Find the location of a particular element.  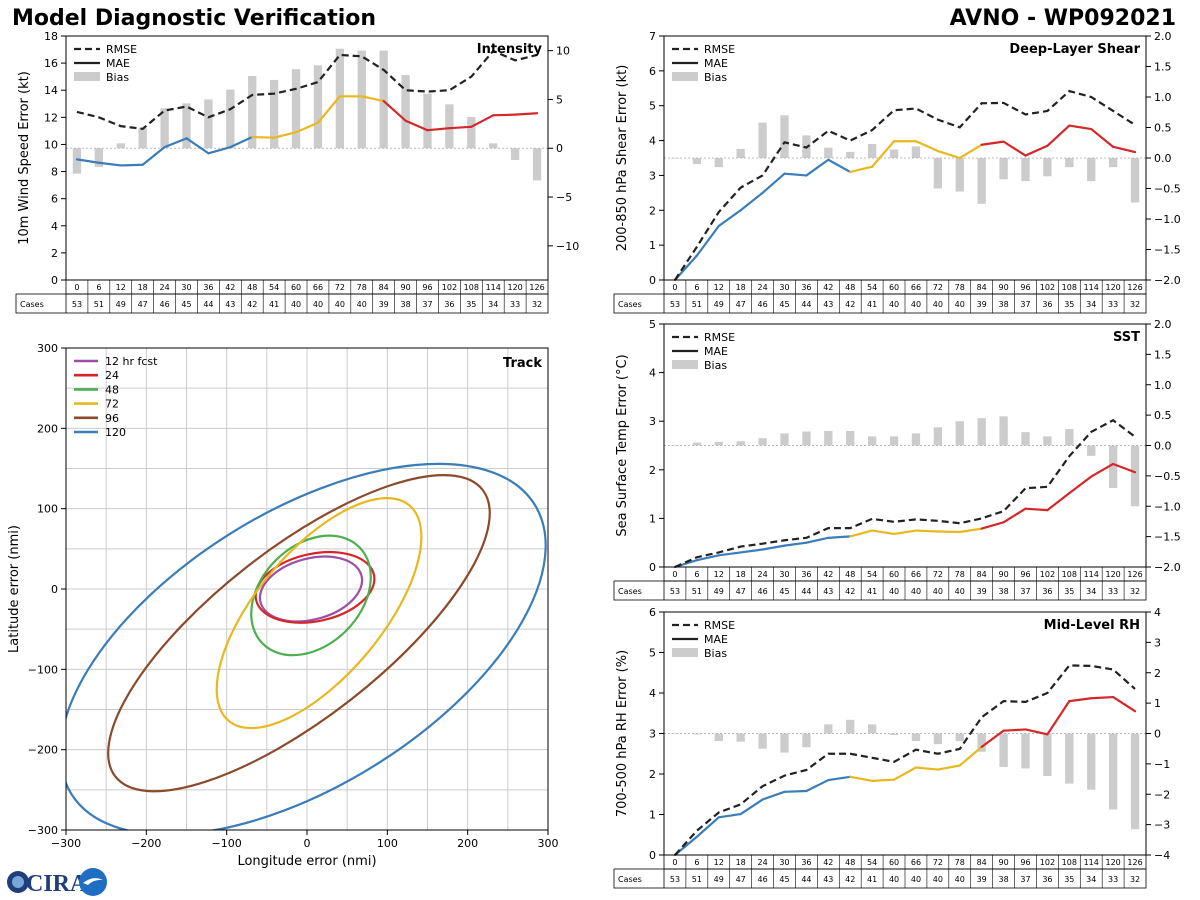

rh-cases-value: 36 is located at coordinates (1047, 879).